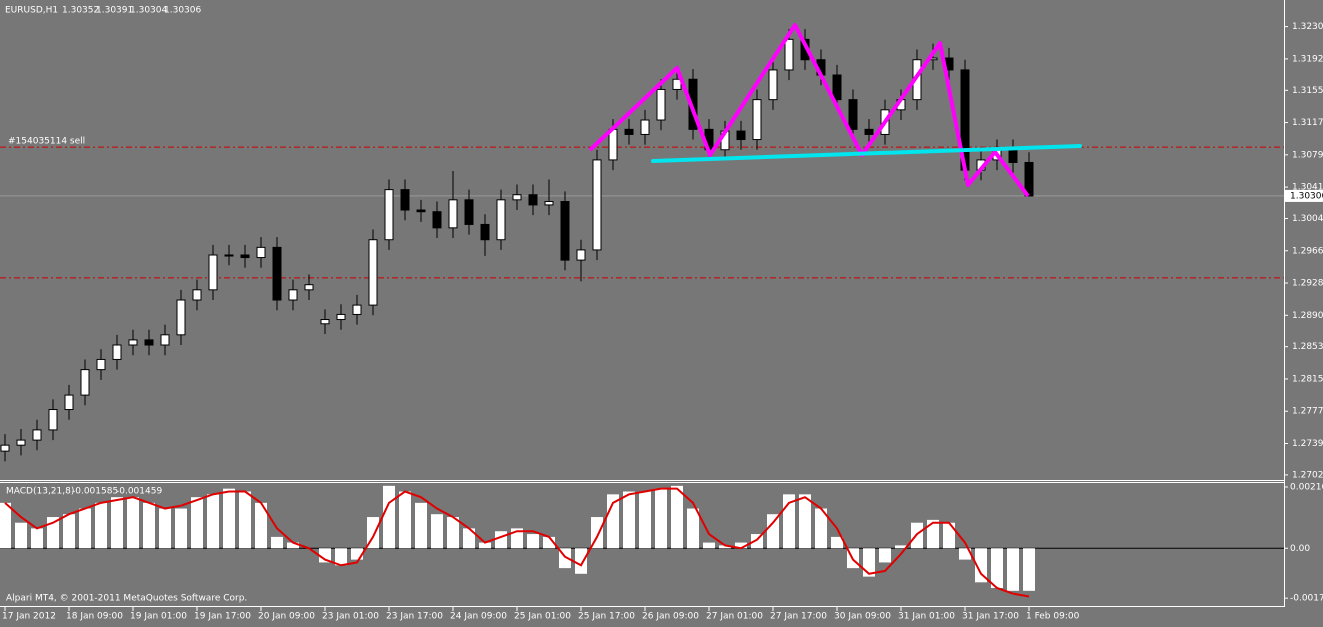 Image resolution: width=1323 pixels, height=627 pixels. What do you see at coordinates (1306, 487) in the screenshot?
I see `y-tick-label: 0.00216` at bounding box center [1306, 487].